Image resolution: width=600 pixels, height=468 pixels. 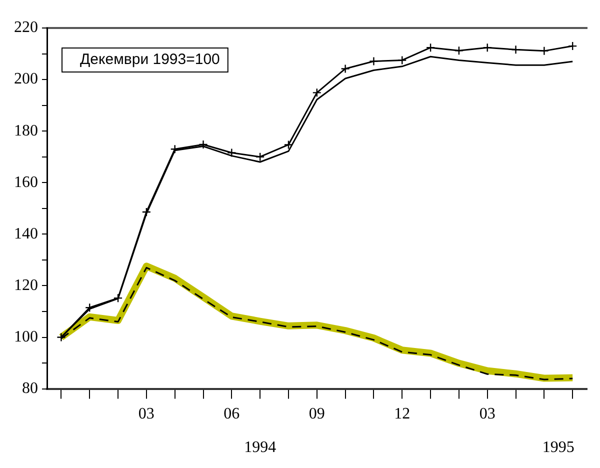 I want to click on y-tick-label: 120, so click(x=26, y=285).